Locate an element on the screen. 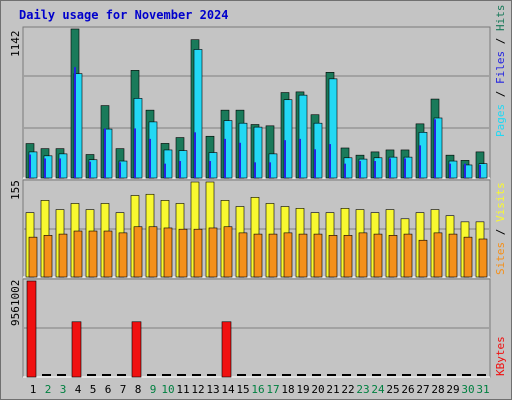  x-label-day-10: 10 is located at coordinates (167, 389).